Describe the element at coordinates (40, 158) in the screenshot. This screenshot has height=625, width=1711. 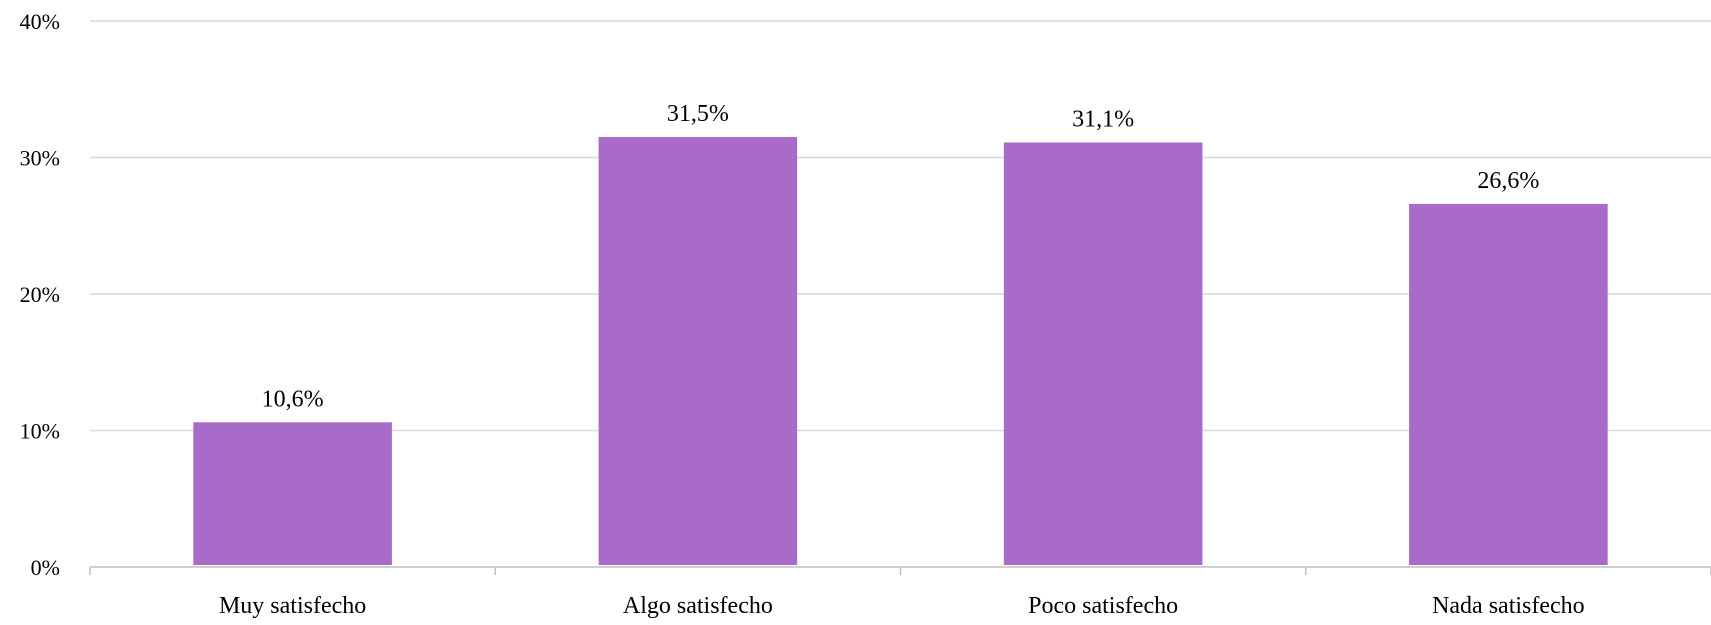
I see `y-tick-label: 30%` at that location.